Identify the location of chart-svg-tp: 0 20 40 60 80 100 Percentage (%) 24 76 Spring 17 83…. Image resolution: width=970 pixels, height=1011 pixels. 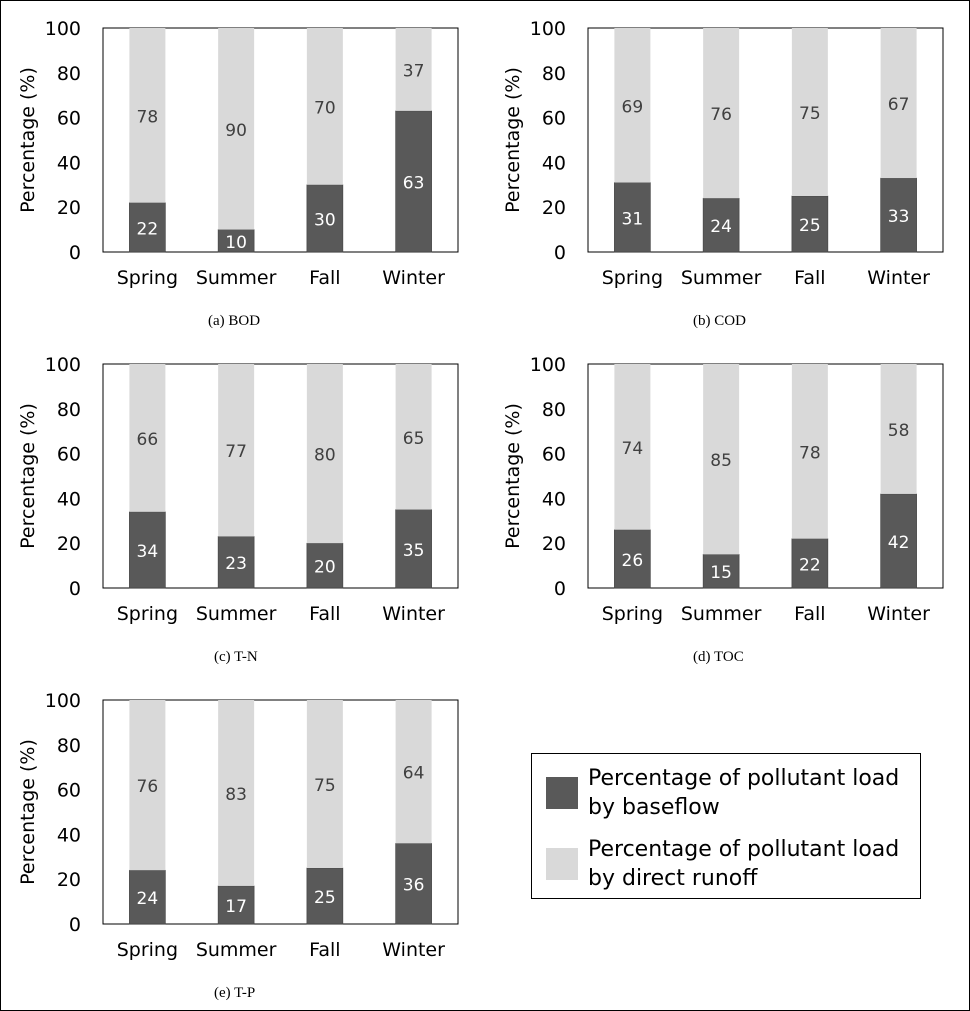
(238, 825).